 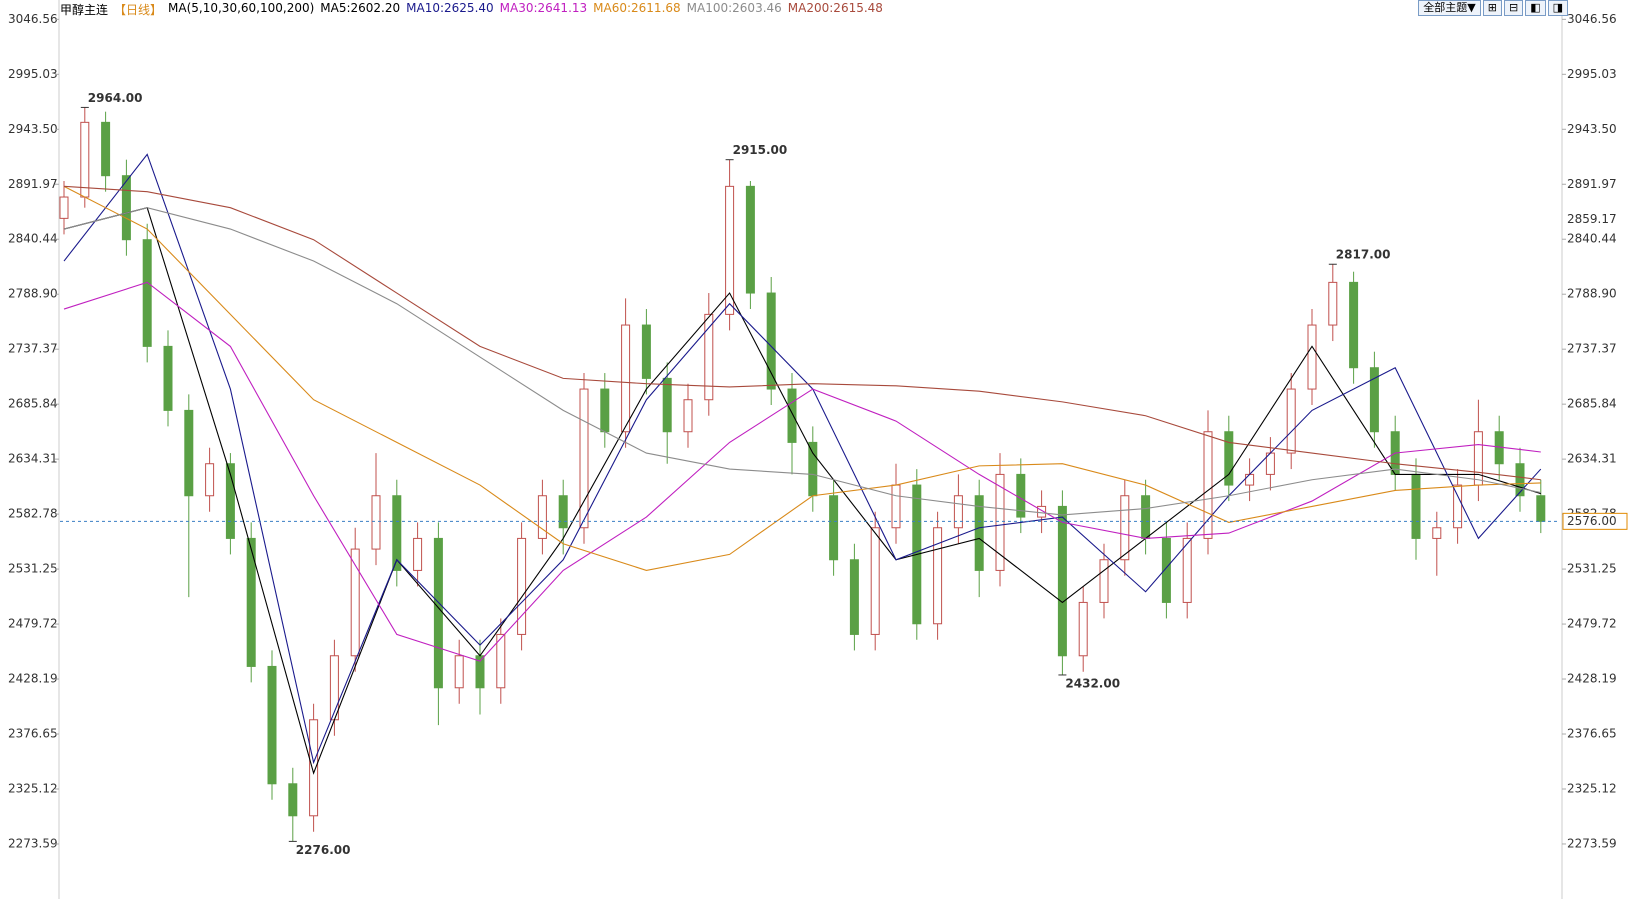 What do you see at coordinates (1592, 349) in the screenshot?
I see `y-tick-label-right: 2737.37` at bounding box center [1592, 349].